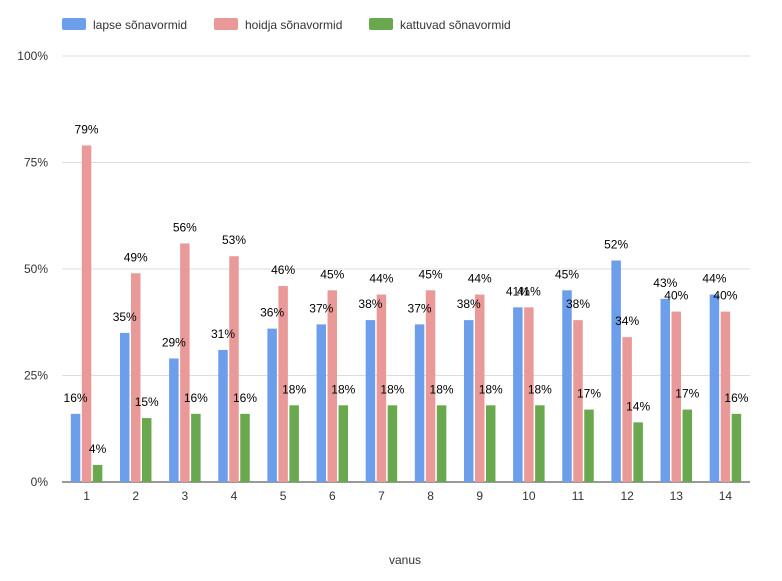 The width and height of the screenshot is (782, 581). What do you see at coordinates (136, 257) in the screenshot?
I see `data-label: 49%` at bounding box center [136, 257].